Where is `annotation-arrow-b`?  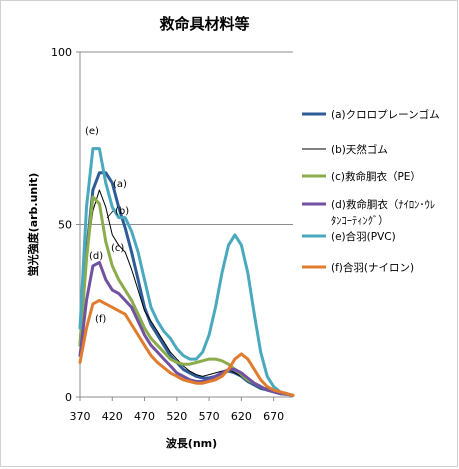
annotation-arrow-b is located at coordinates (110, 214).